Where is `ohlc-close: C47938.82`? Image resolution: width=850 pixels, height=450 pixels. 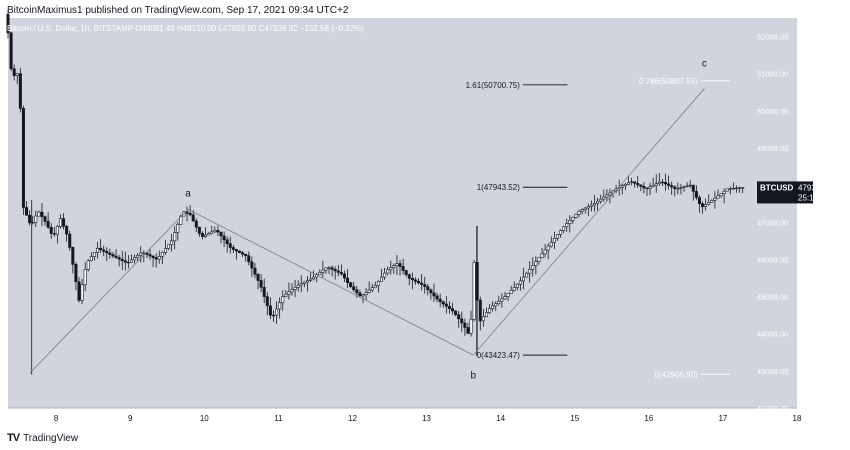
ohlc-close: C47938.82 is located at coordinates (278, 28).